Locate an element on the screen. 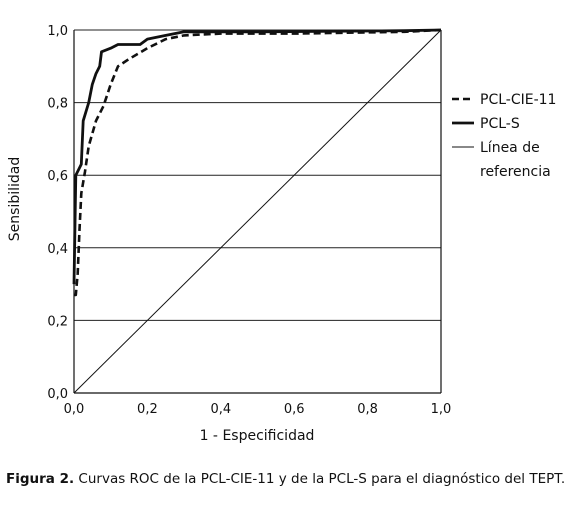 The height and width of the screenshot is (518, 588). x-tick-label: 0,4 is located at coordinates (220, 409).